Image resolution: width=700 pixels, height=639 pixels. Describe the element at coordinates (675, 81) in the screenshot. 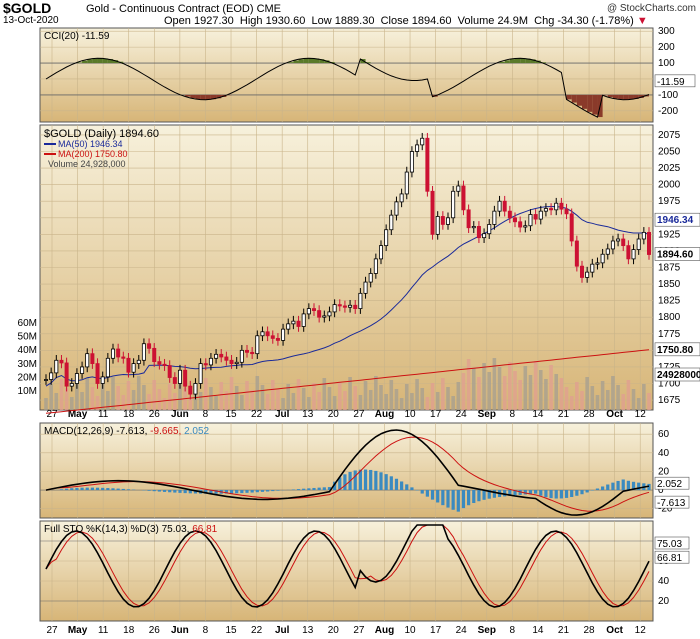

I see `cci-badge-box` at that location.